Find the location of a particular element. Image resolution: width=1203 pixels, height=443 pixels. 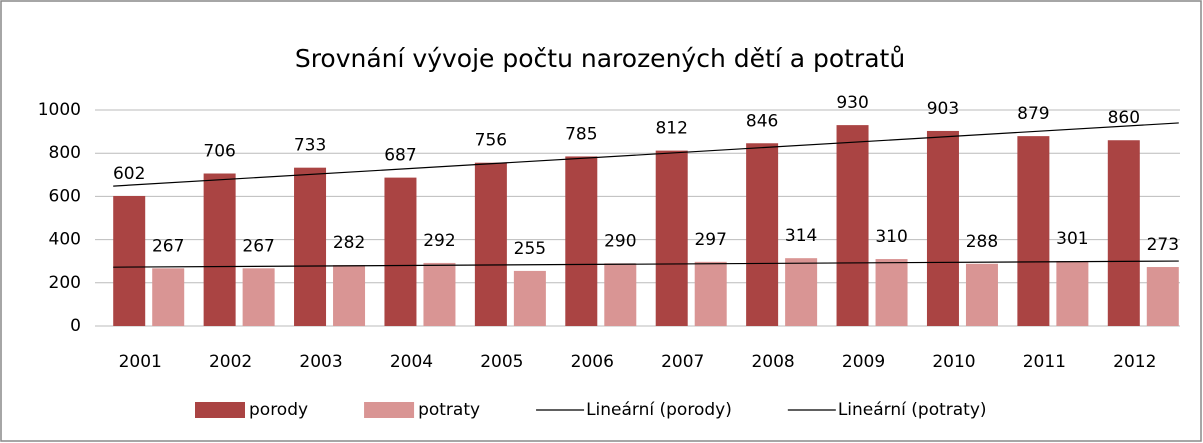

data-label: 903 is located at coordinates (943, 109).